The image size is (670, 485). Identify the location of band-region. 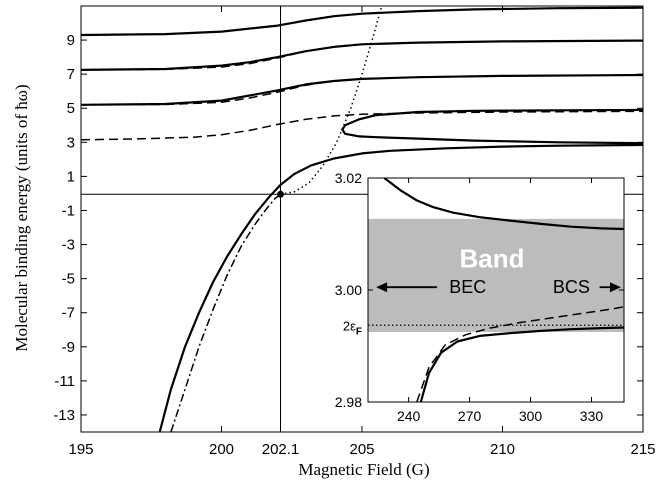
(496, 275).